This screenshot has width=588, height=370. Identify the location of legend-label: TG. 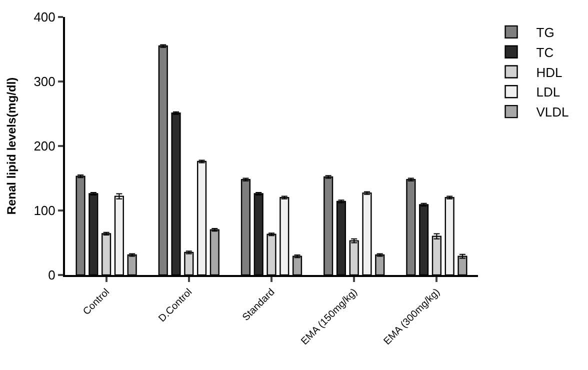
(545, 32).